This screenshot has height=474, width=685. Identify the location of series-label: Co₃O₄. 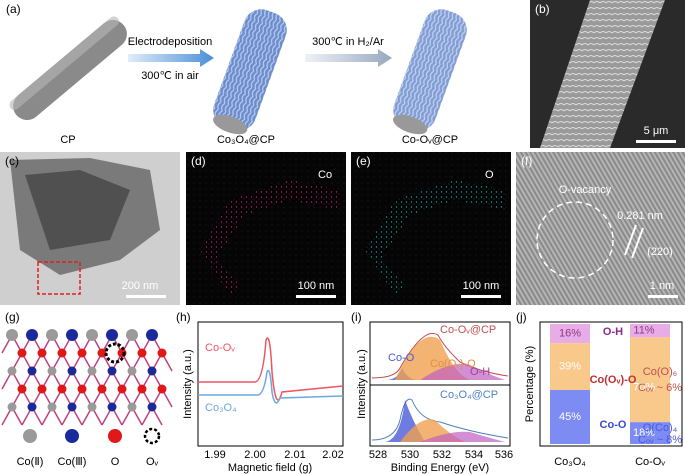
(221, 408).